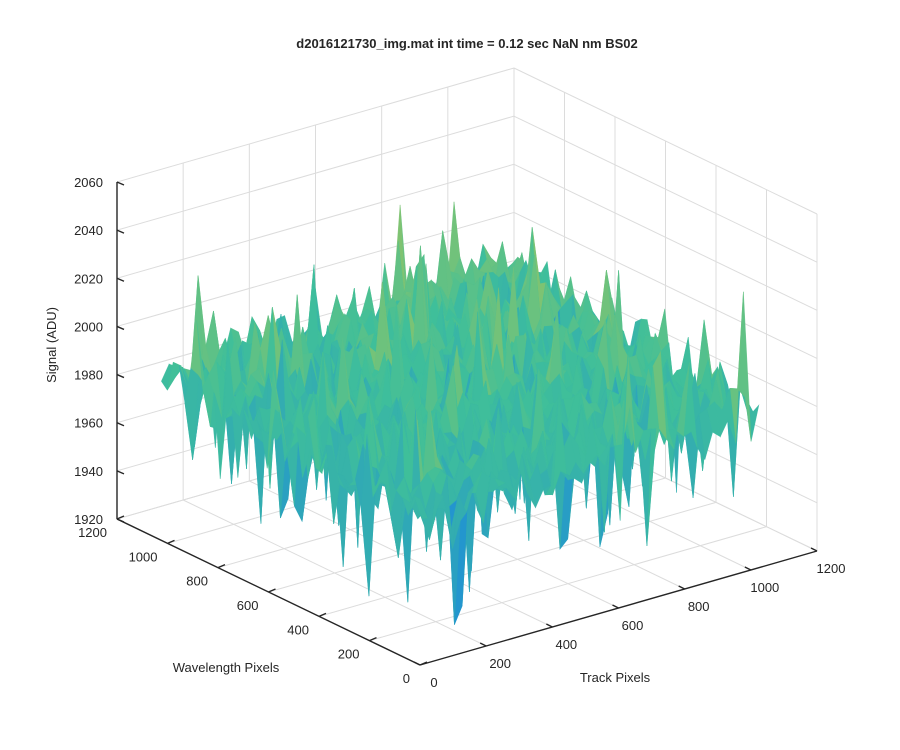 The width and height of the screenshot is (900, 750). What do you see at coordinates (764, 587) in the screenshot?
I see `x-tick-label: 1000` at bounding box center [764, 587].